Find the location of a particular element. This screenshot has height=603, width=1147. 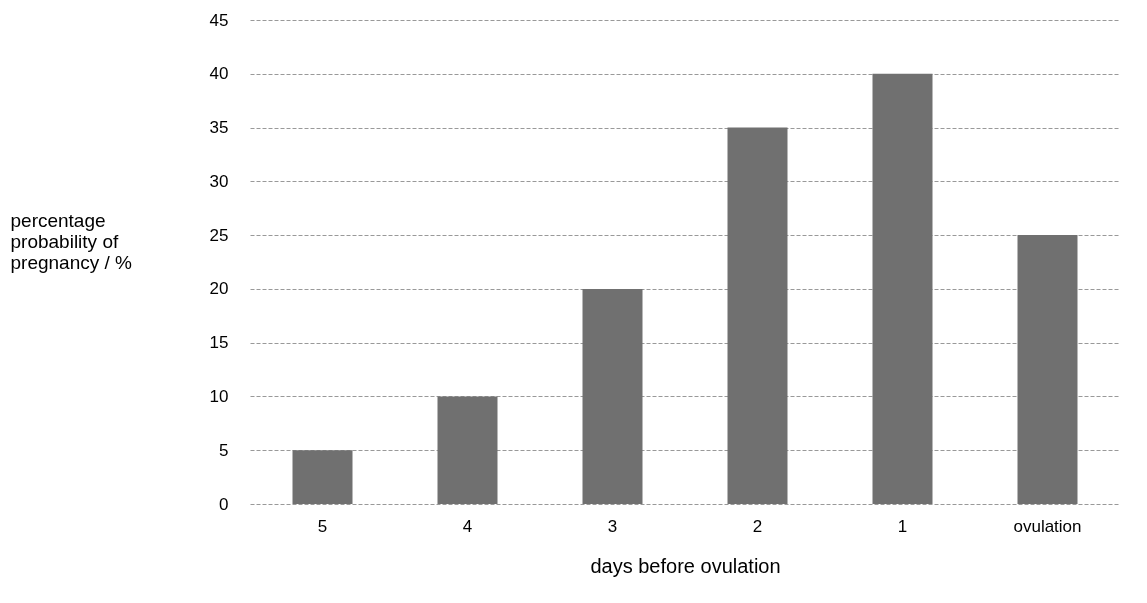

x-tick-label: ovulation is located at coordinates (1047, 526).